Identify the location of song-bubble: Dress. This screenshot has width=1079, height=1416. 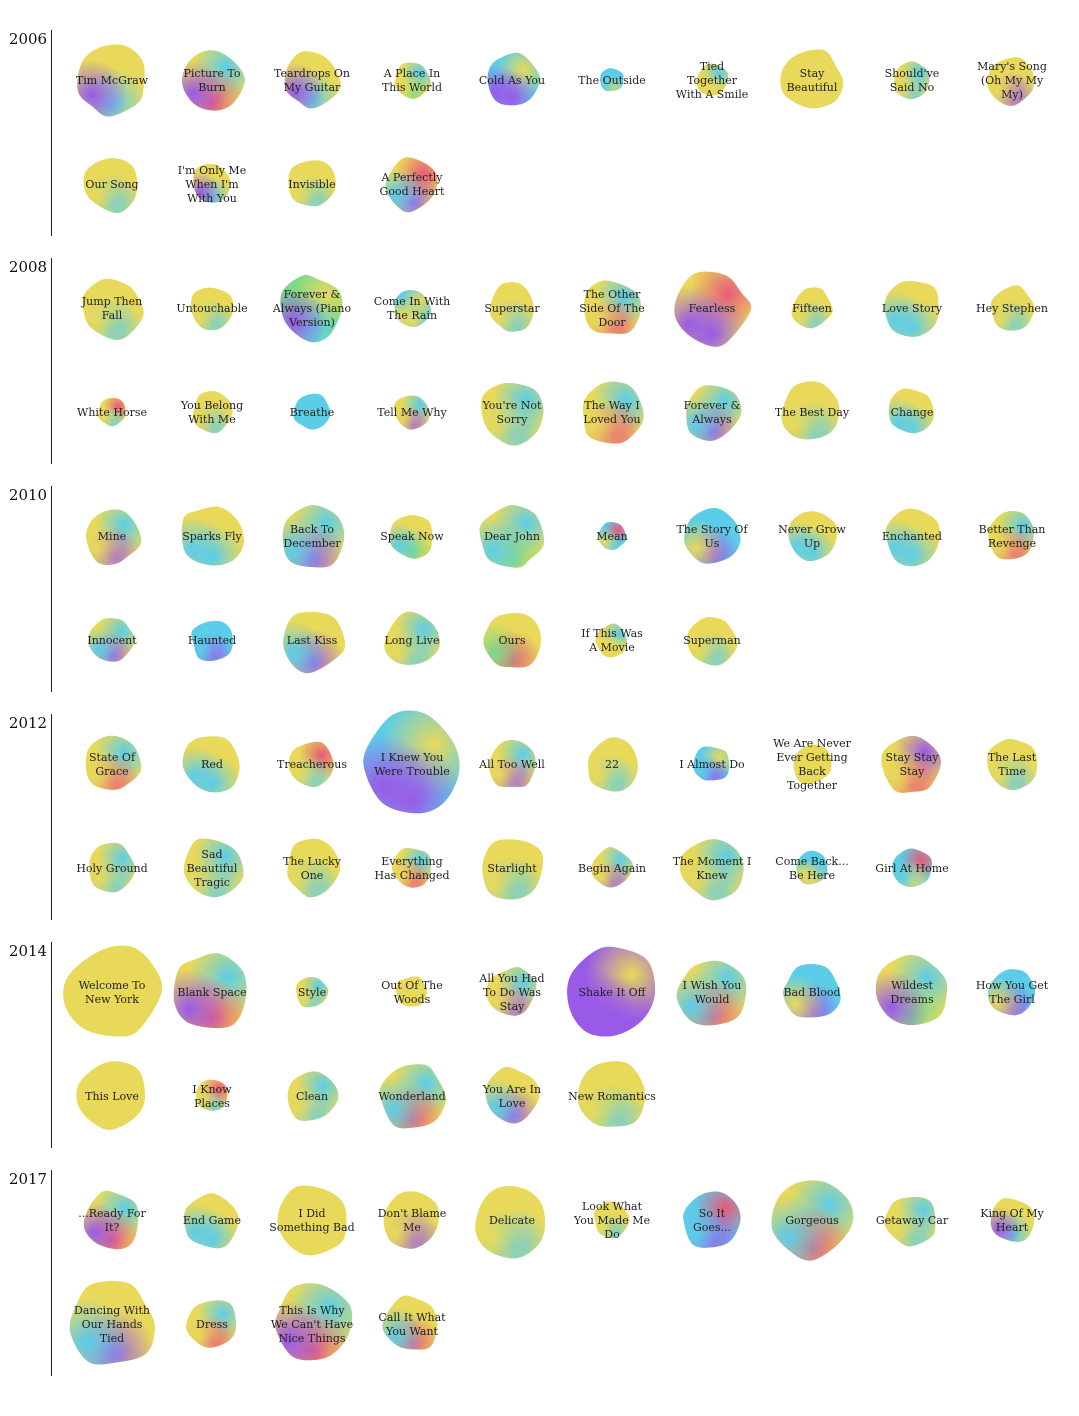
(210, 1327).